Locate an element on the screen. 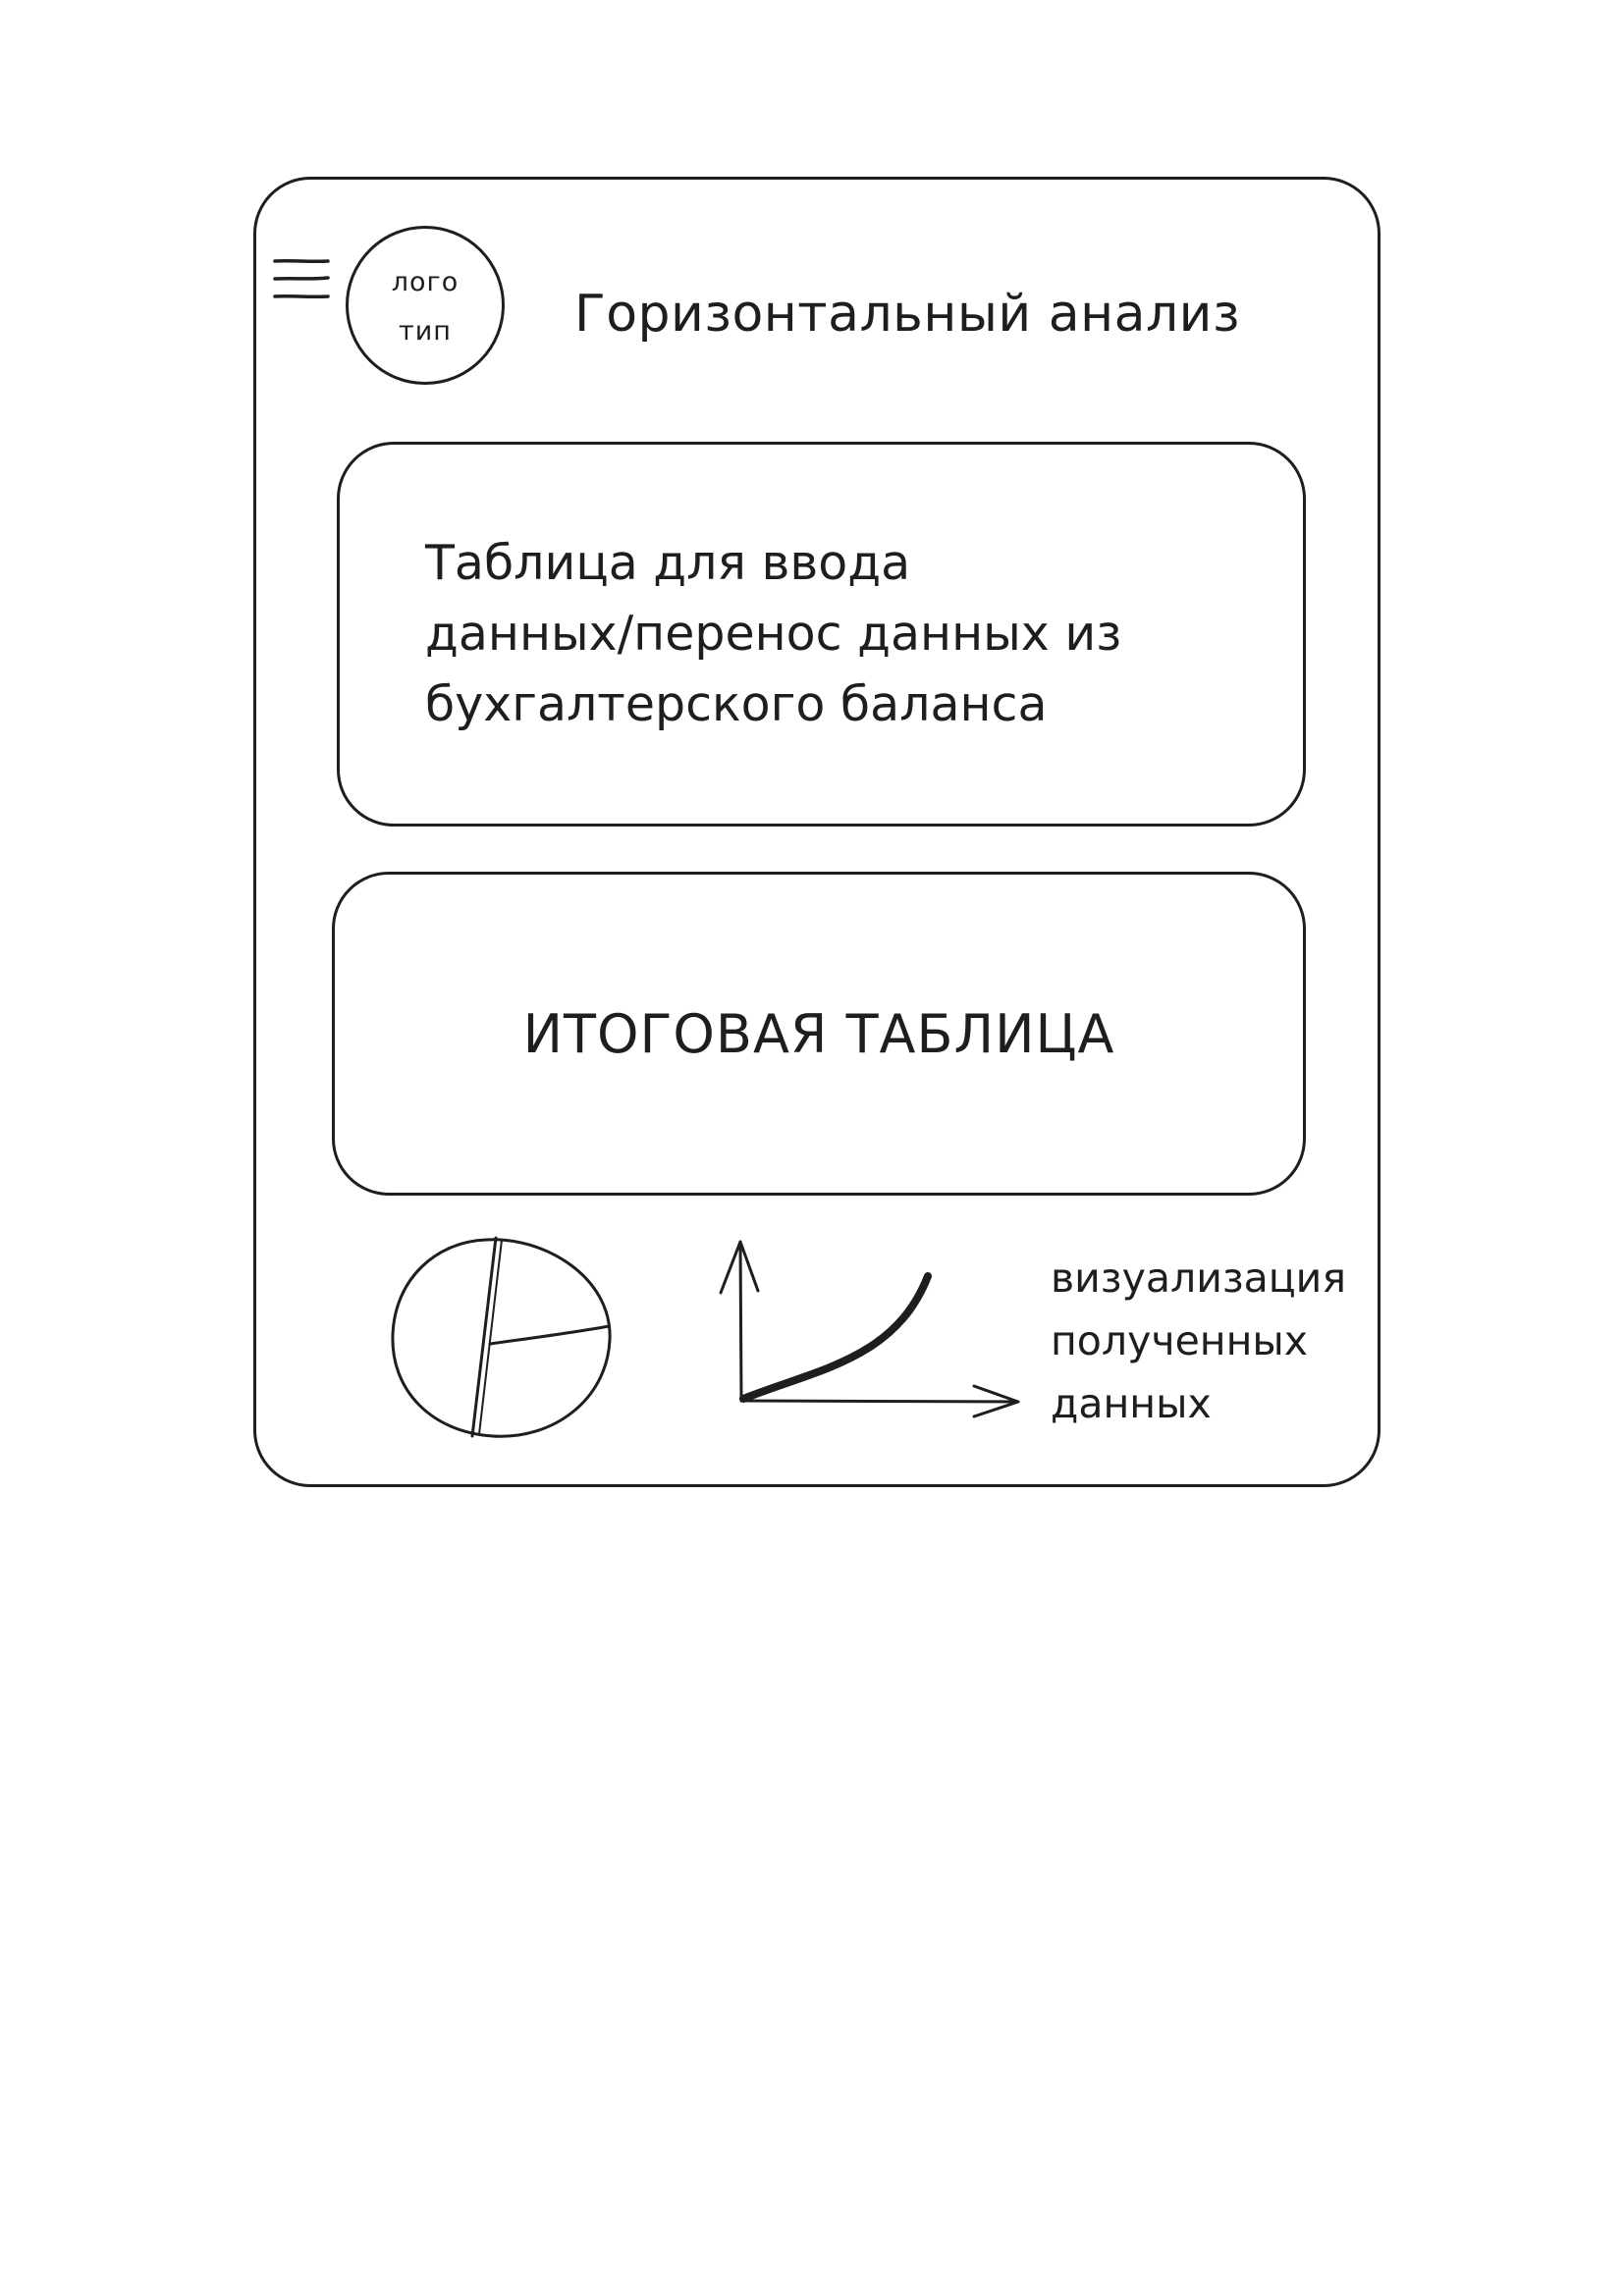 This screenshot has height=2296, width=1624. line-chart-icon is located at coordinates (871, 1328).